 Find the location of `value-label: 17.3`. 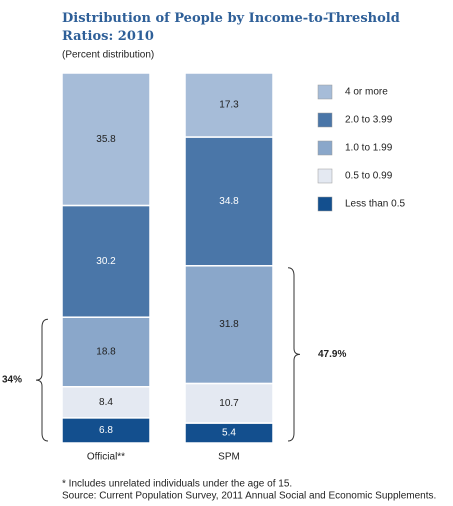

value-label: 17.3 is located at coordinates (229, 105).